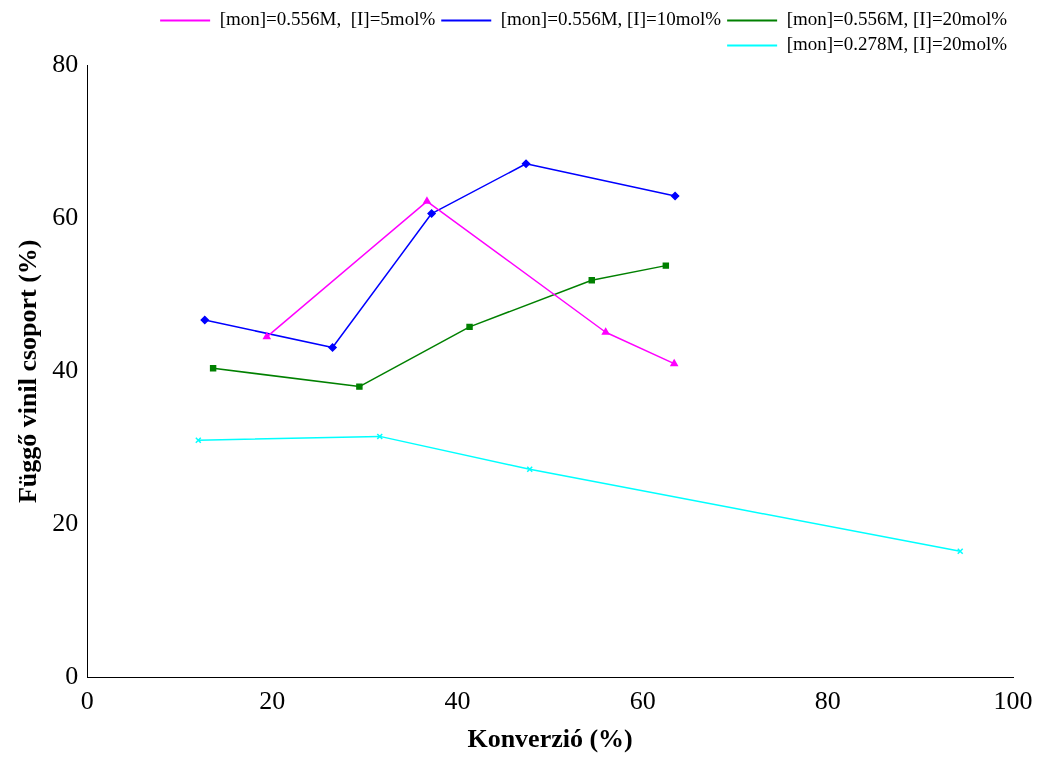  Describe the element at coordinates (611, 19) in the screenshot. I see `legend-label: [mon]=0.556M, [I]=10mol%` at that location.